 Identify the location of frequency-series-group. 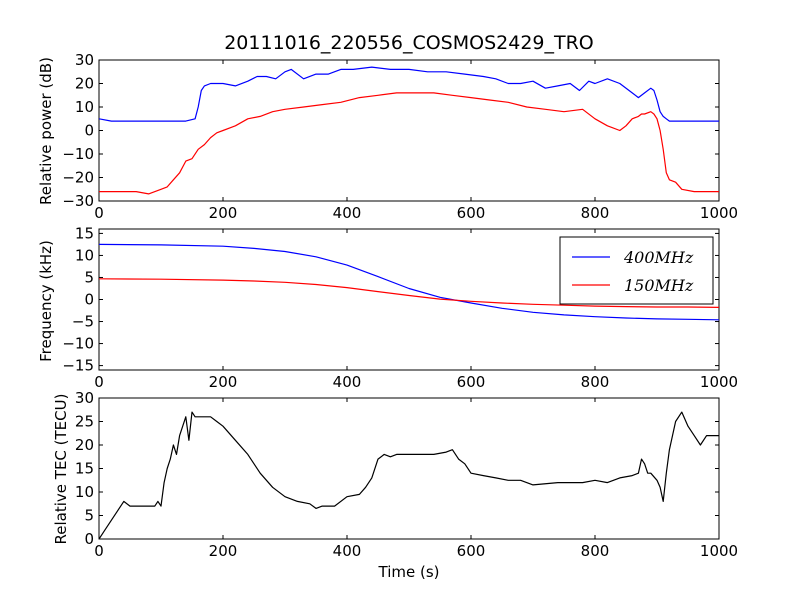
(409, 282).